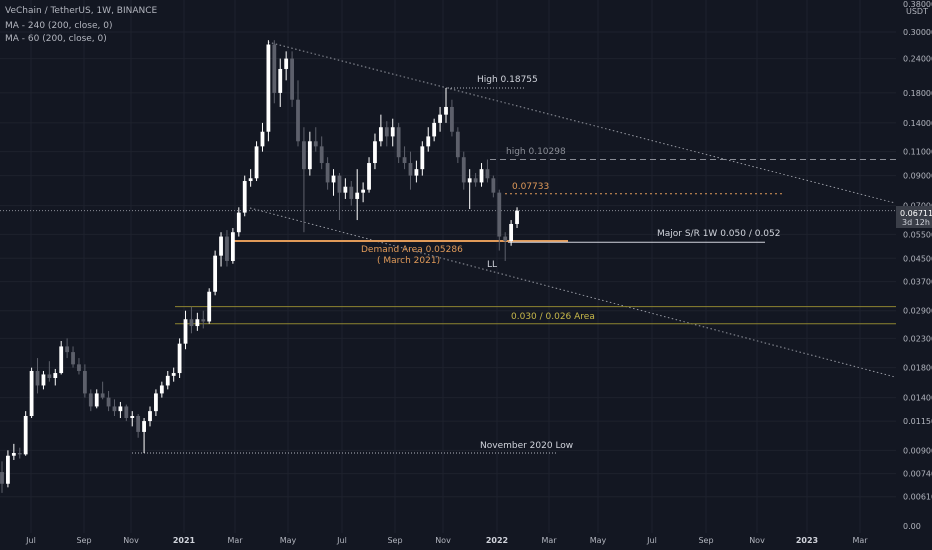 This screenshot has height=550, width=932. What do you see at coordinates (916, 222) in the screenshot?
I see `bar-countdown: 3d 12h` at bounding box center [916, 222].